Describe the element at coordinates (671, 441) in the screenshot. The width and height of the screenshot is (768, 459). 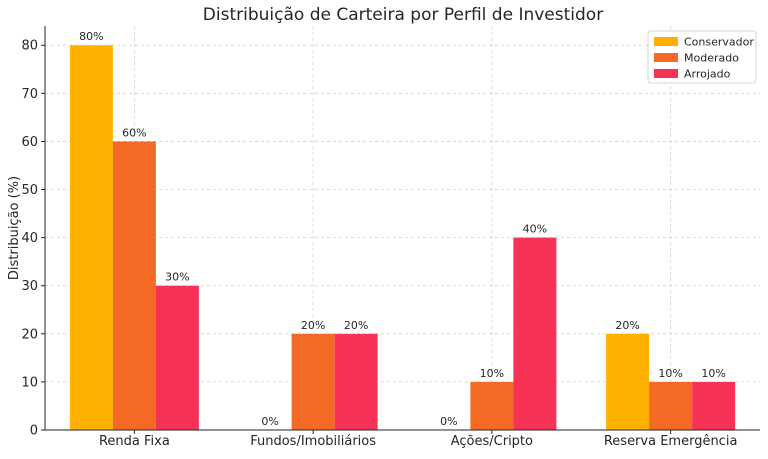
I see `x-tick-label: Reserva Emergência` at that location.